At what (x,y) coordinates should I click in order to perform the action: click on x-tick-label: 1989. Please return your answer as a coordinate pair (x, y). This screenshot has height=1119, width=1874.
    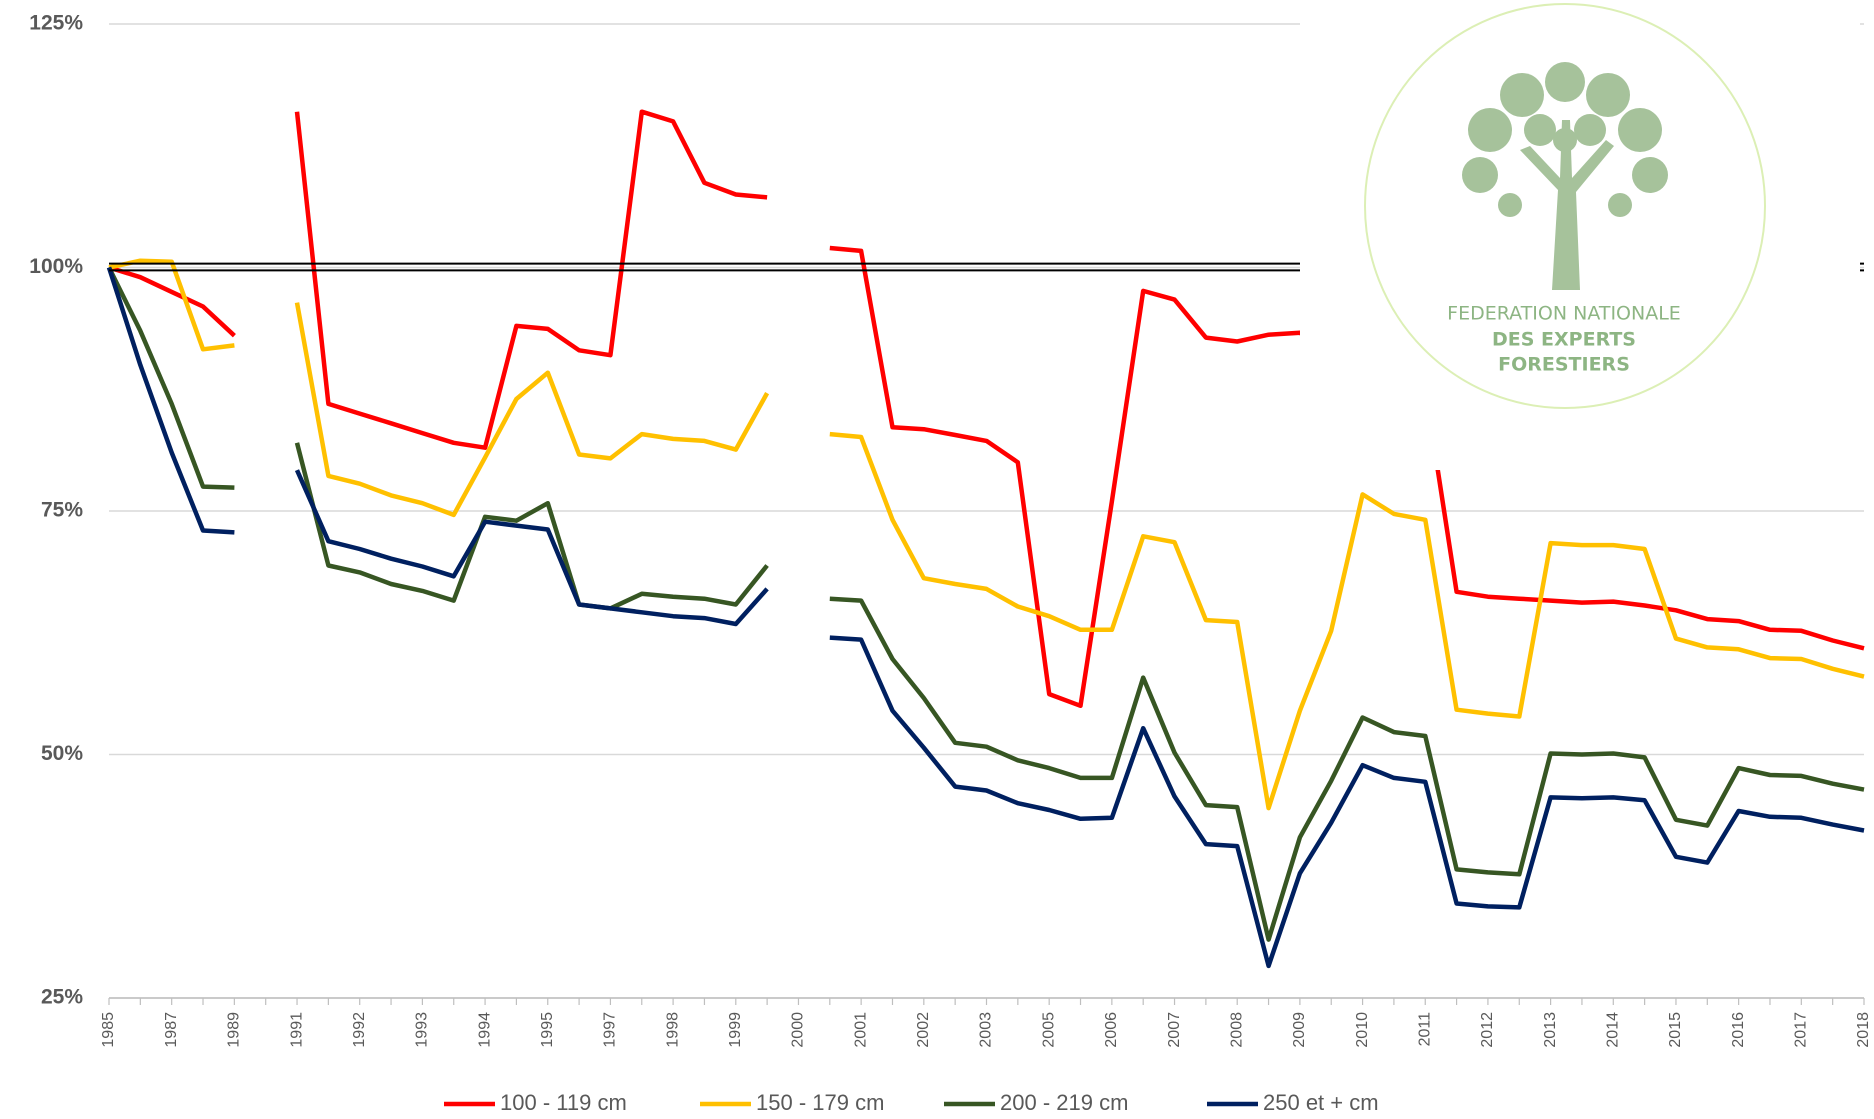
    Looking at the image, I should click on (234, 1030).